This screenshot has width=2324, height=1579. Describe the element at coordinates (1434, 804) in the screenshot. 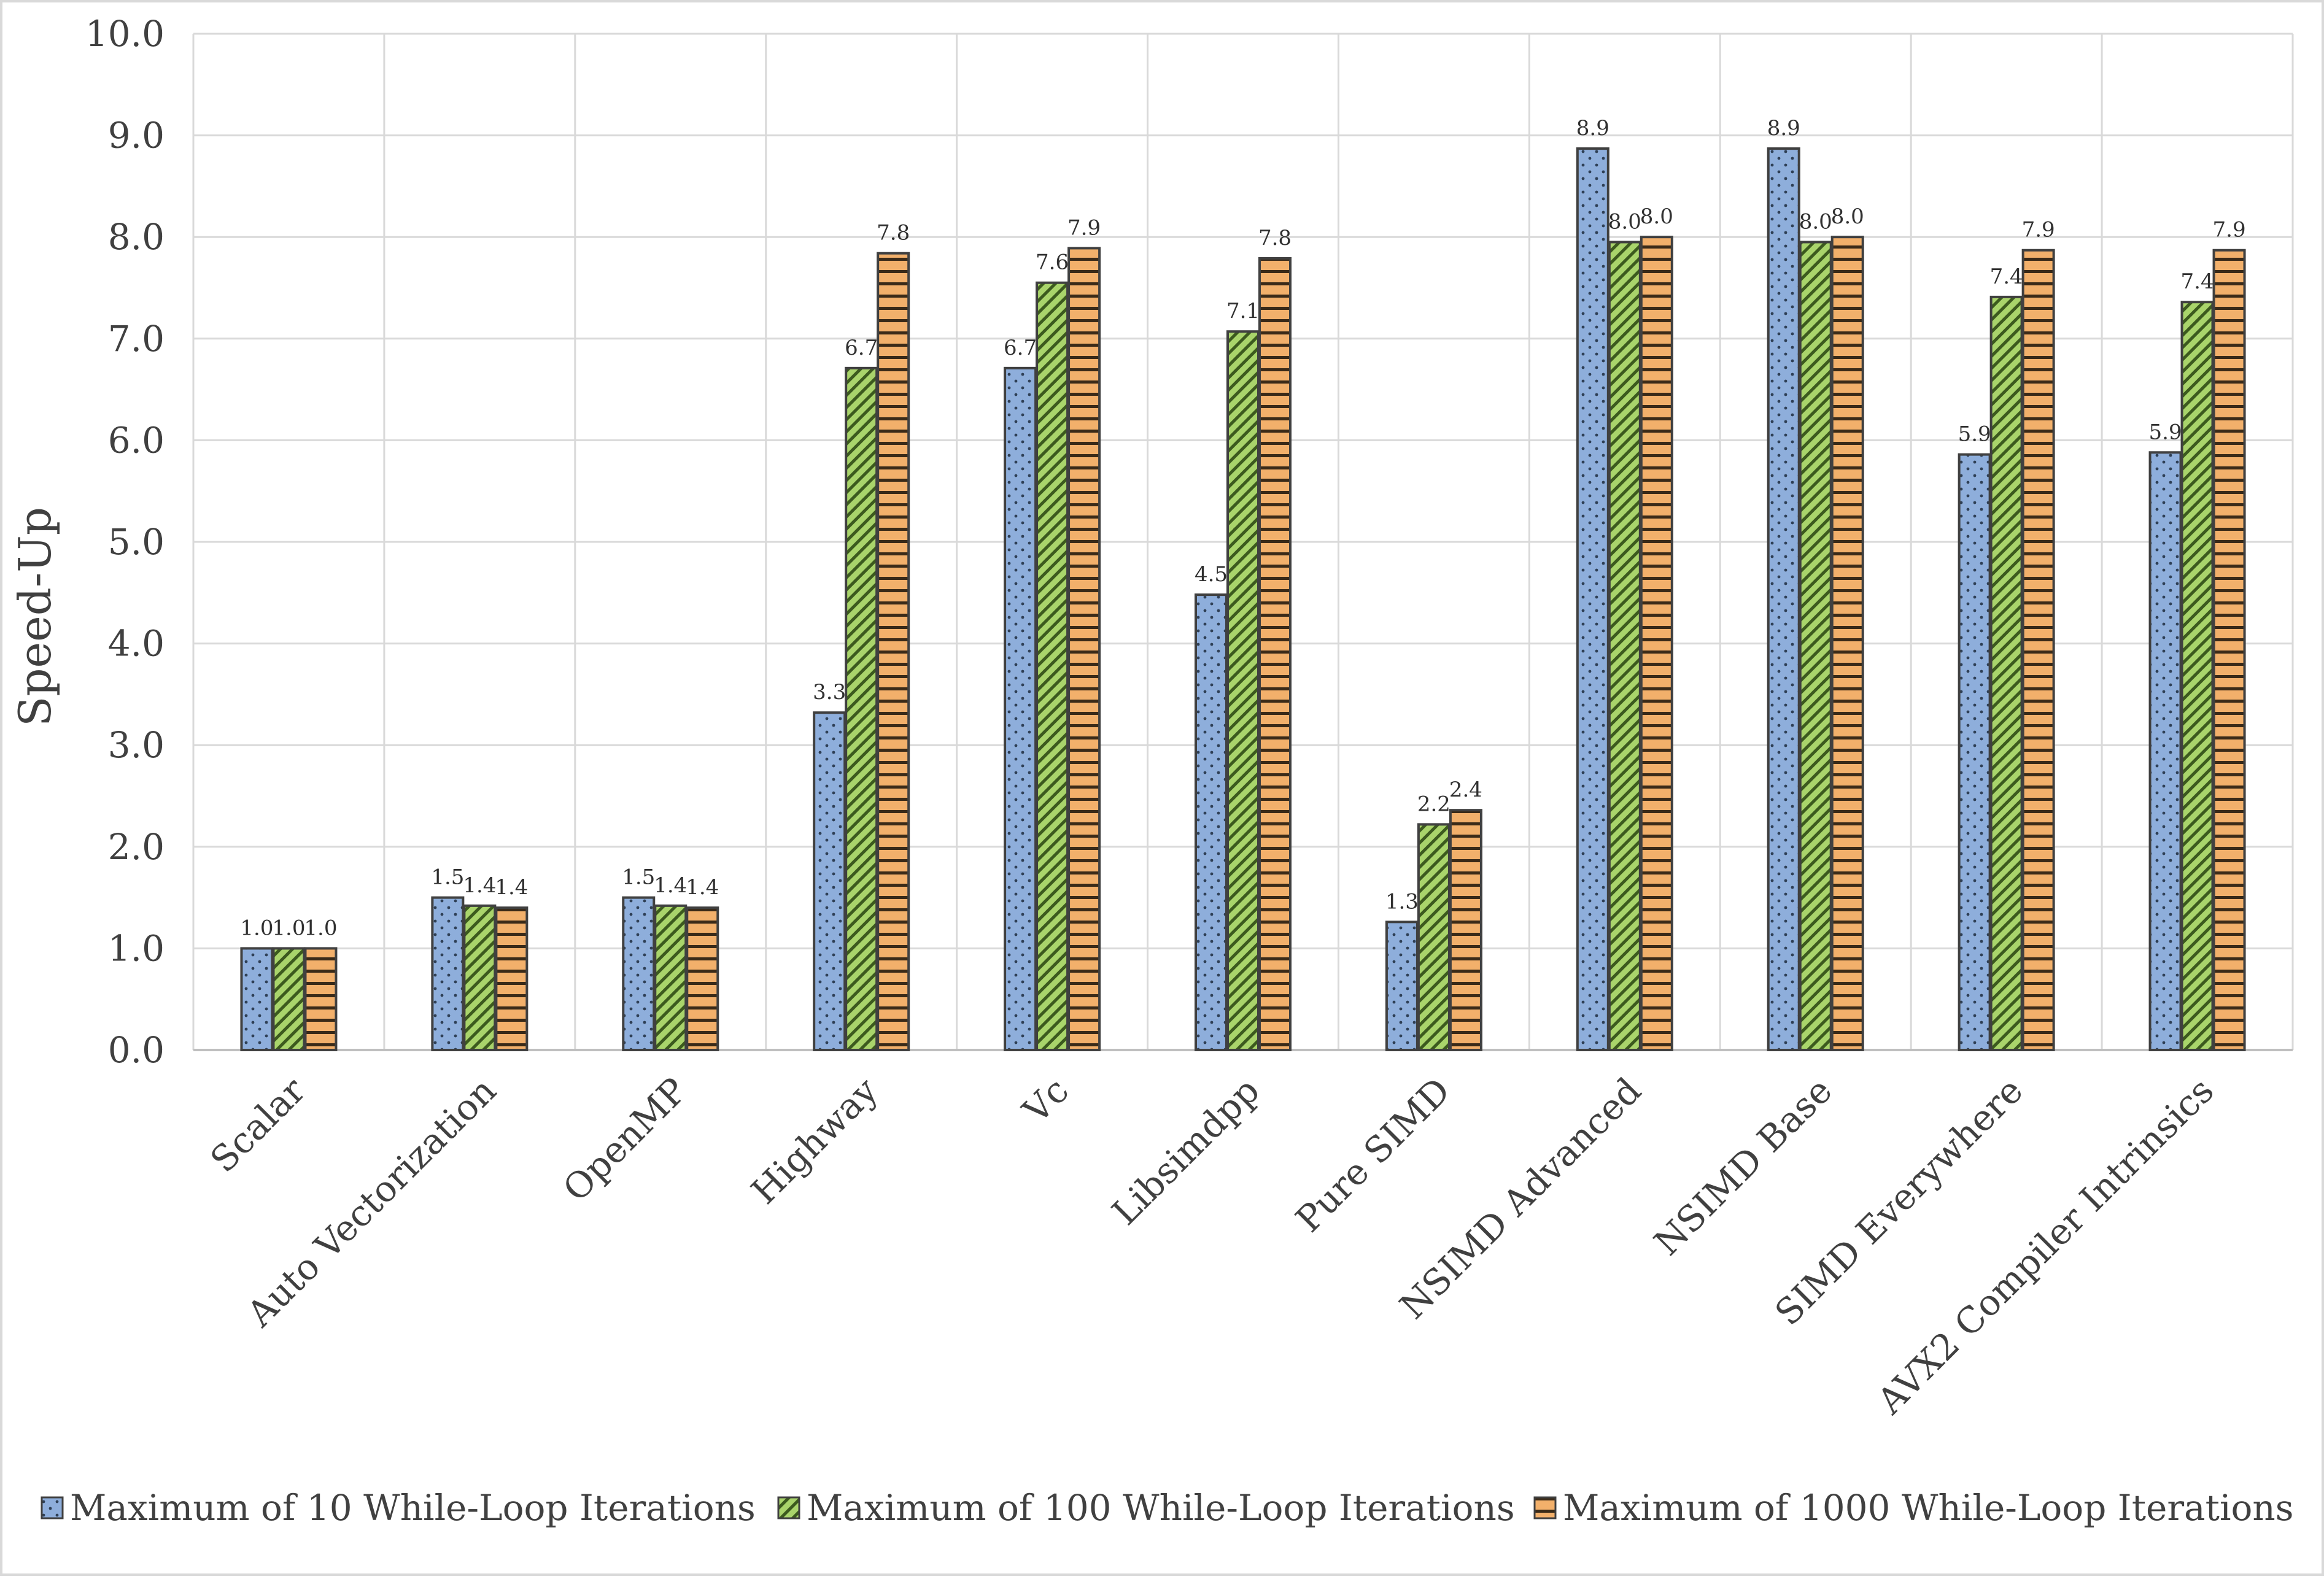

I see `data-label: 2.2` at that location.